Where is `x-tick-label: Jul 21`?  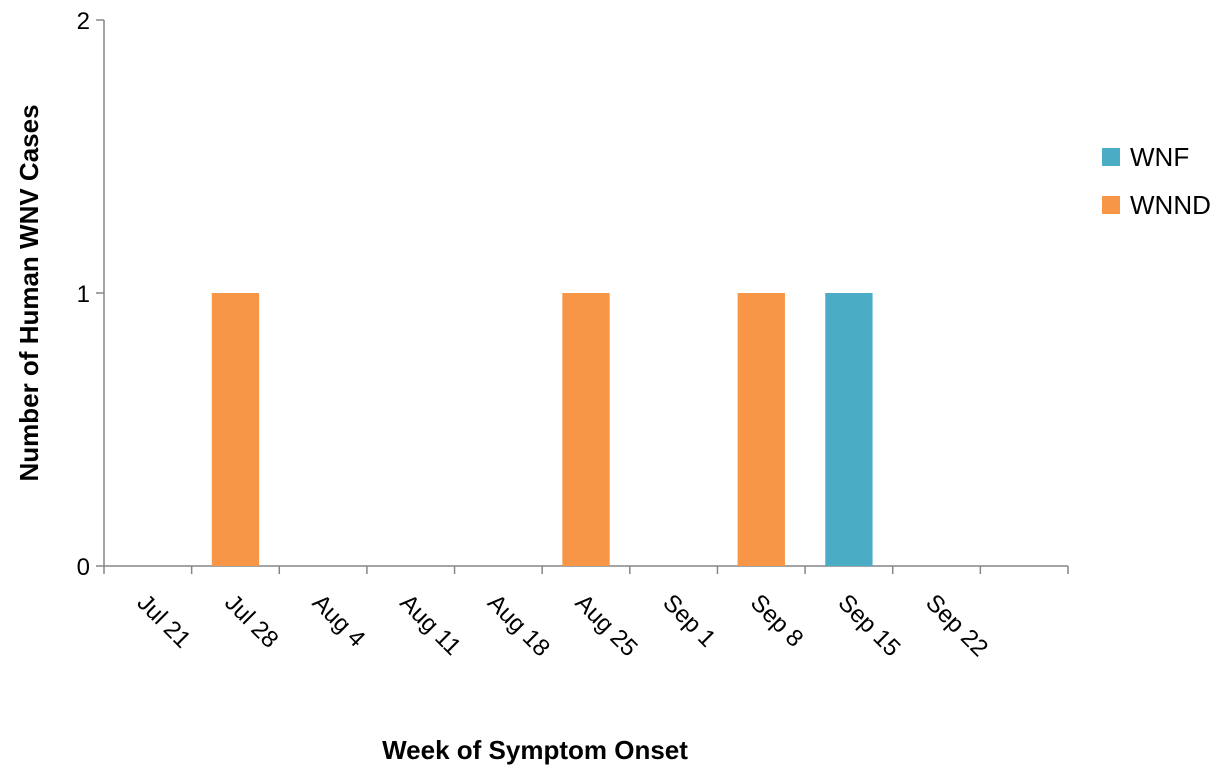 x-tick-label: Jul 21 is located at coordinates (164, 621).